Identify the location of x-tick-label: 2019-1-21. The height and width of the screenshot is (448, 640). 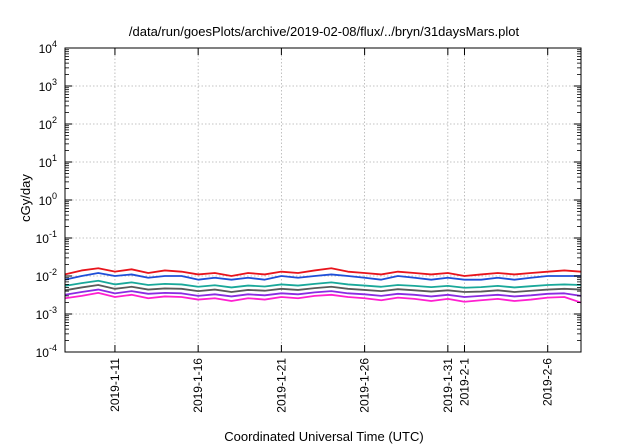
(281, 385).